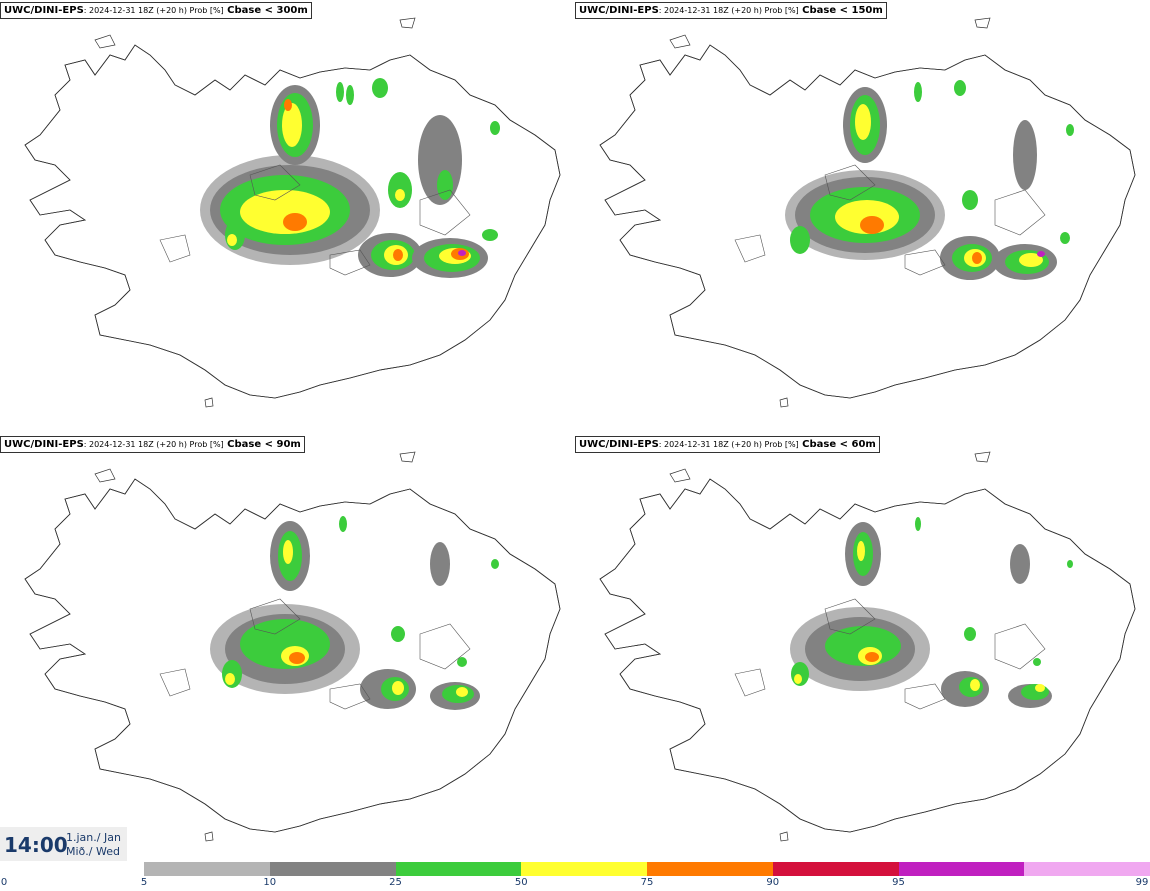 The height and width of the screenshot is (891, 1150). I want to click on title-variable: Cbase < 60m, so click(837, 444).